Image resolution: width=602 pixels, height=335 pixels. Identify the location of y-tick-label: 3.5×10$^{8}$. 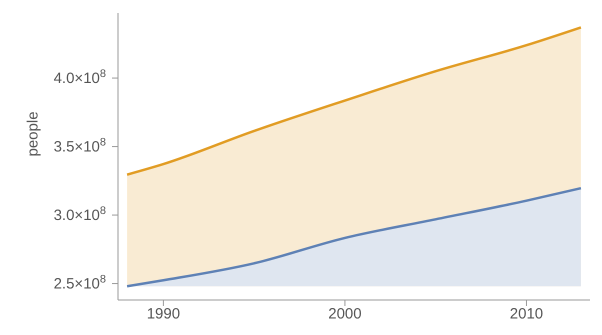
(80, 146).